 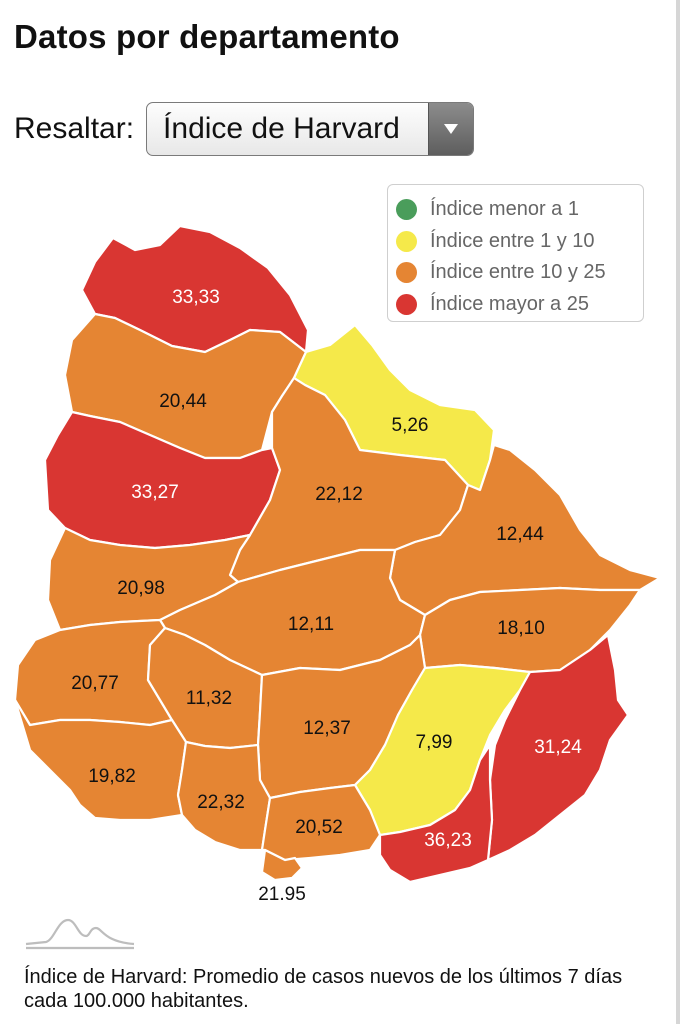 What do you see at coordinates (520, 534) in the screenshot?
I see `department-label: 12,44` at bounding box center [520, 534].